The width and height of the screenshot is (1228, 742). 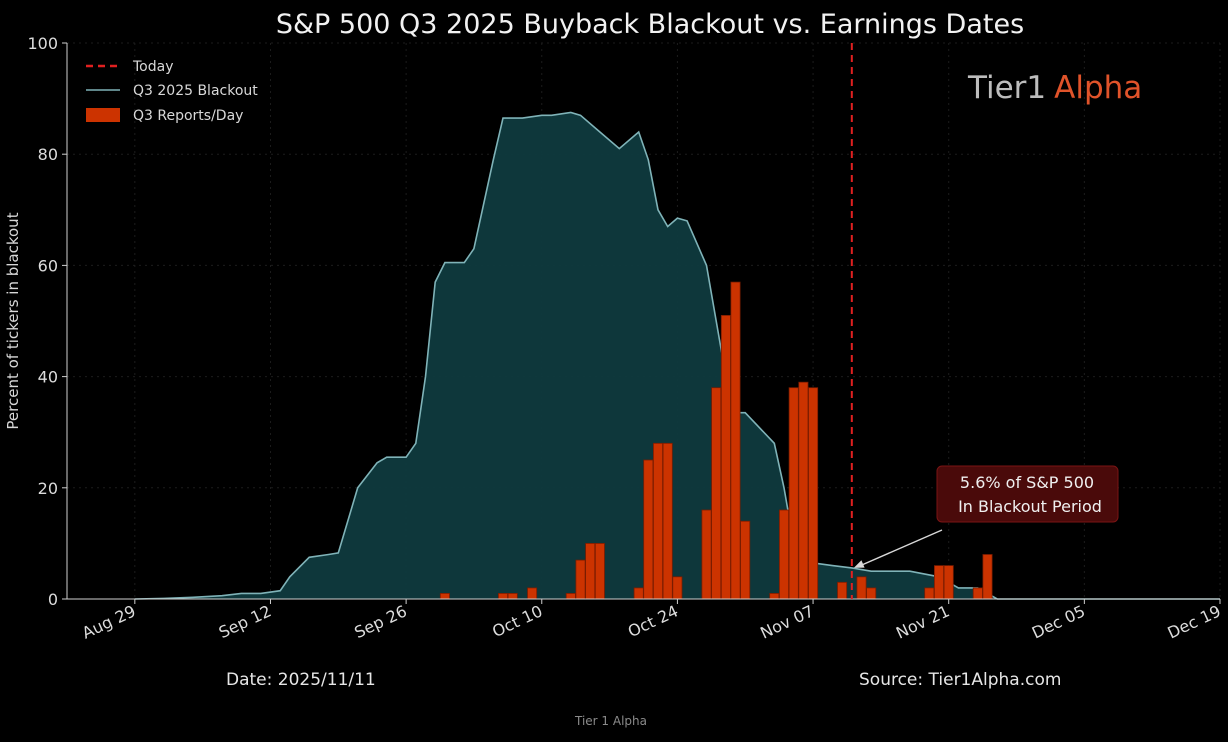 I want to click on footer-source: Source: Tier1Alpha.com, so click(x=960, y=680).